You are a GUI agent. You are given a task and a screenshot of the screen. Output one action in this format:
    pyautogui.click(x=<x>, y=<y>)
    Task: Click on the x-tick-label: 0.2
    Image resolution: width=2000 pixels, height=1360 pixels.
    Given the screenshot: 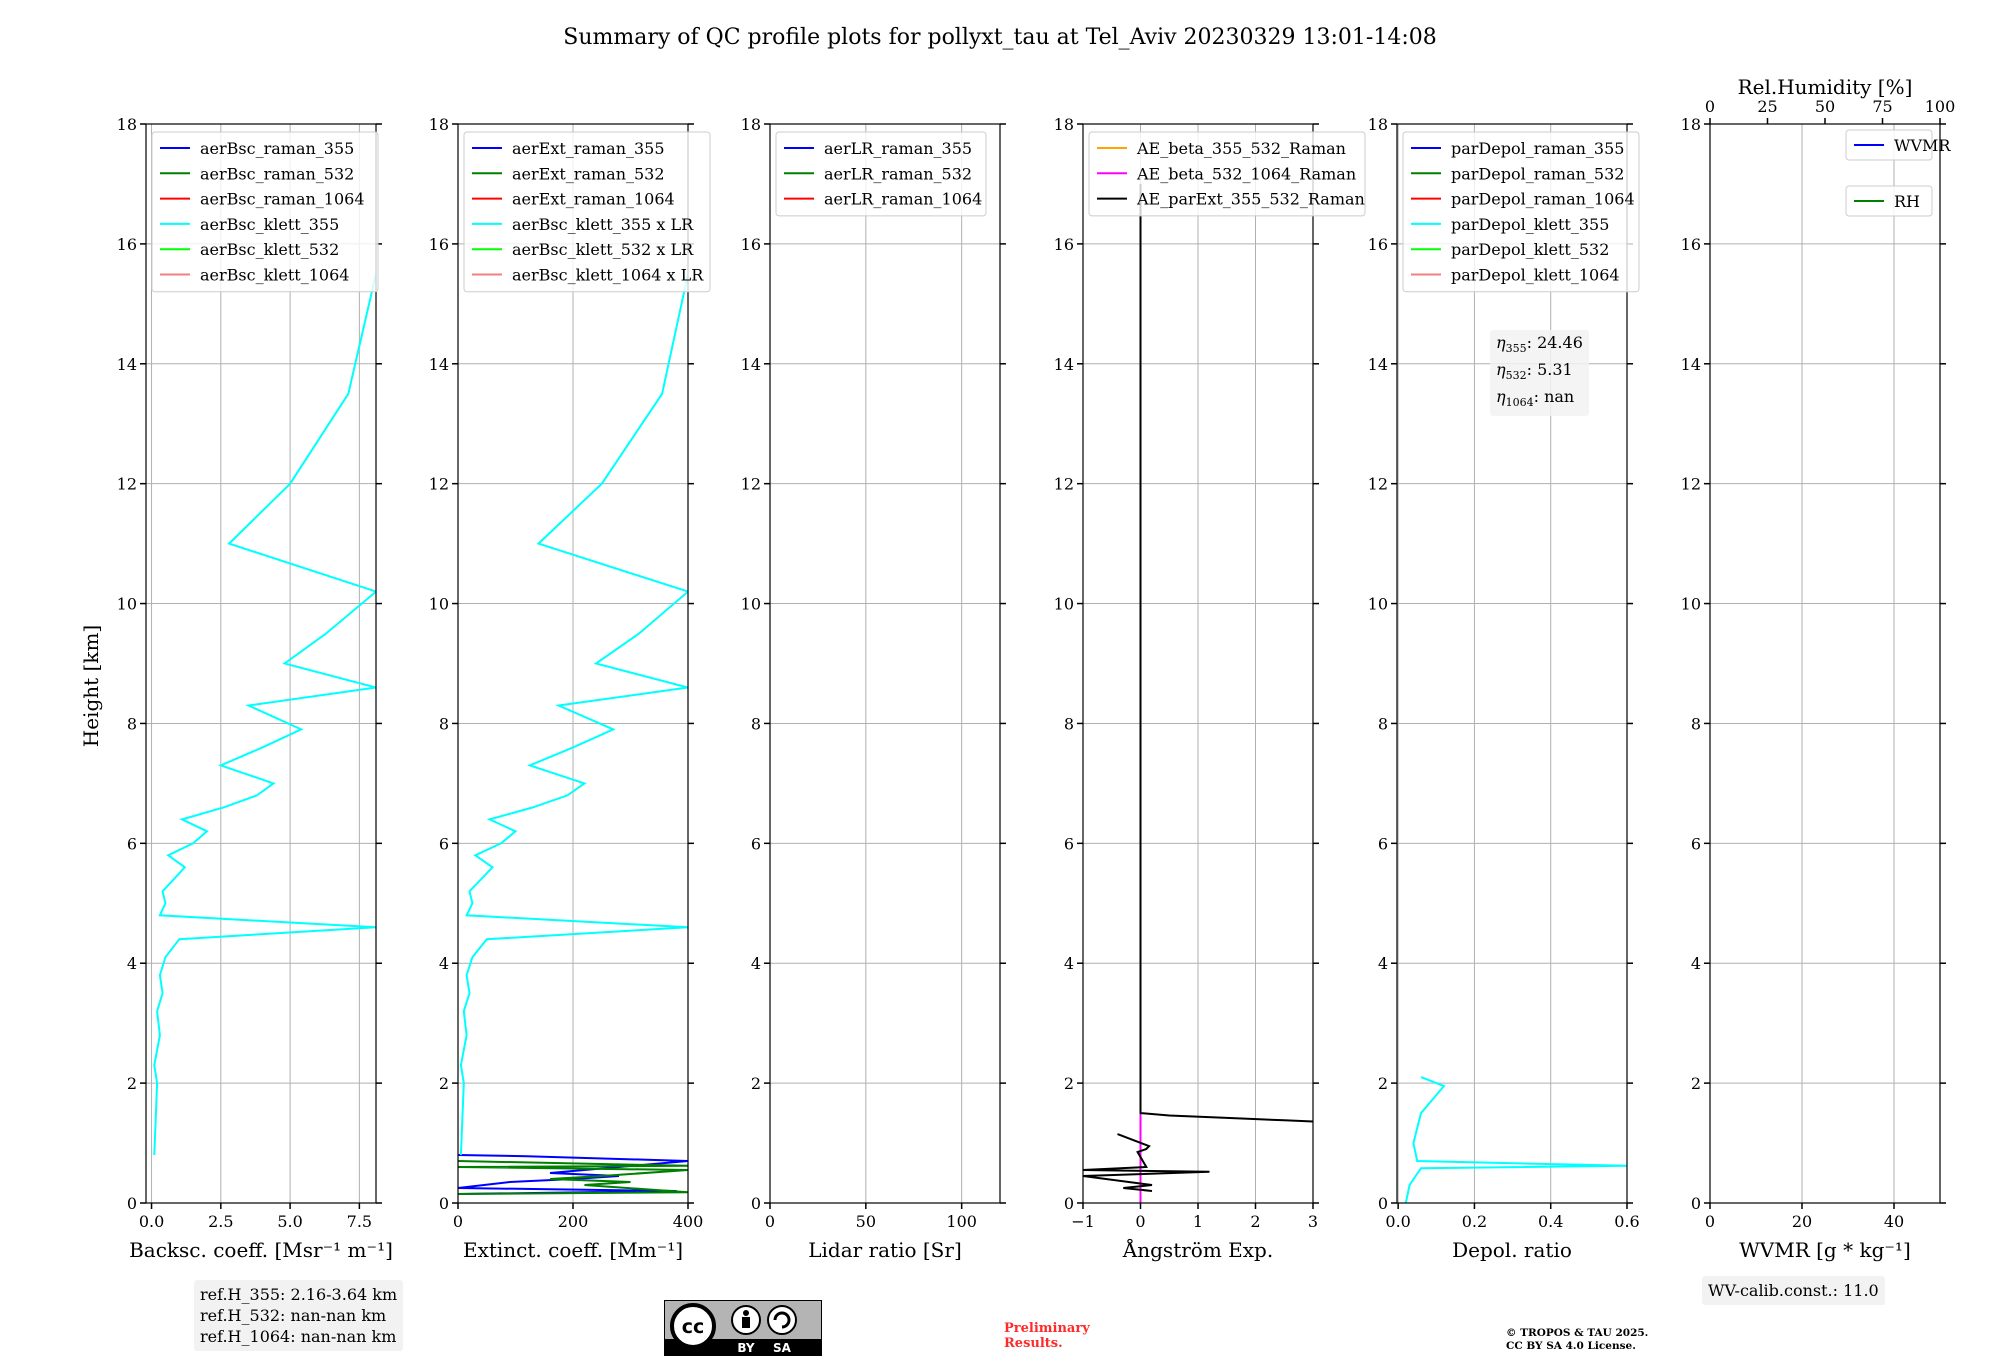 What is the action you would take?
    pyautogui.click(x=1474, y=1221)
    